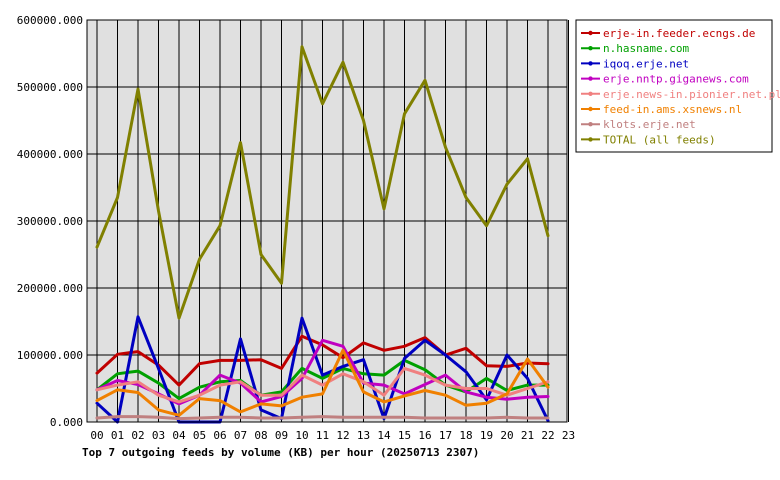 This screenshot has height=480, width=780. I want to click on legend-label: erje.news-in.pionier.net.pl, so click(691, 94).